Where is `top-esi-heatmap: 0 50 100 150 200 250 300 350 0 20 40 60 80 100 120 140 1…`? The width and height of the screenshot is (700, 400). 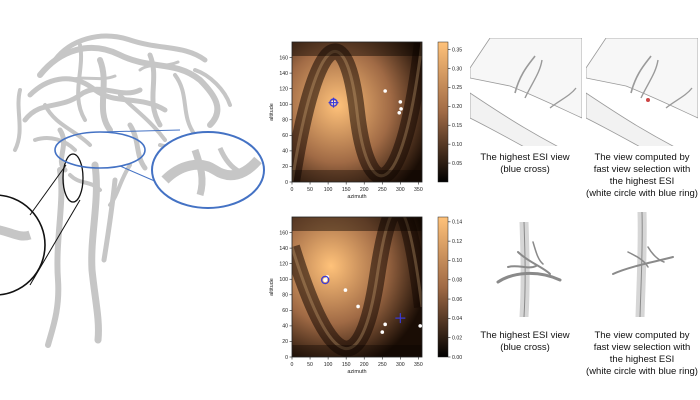
top-esi-heatmap: 0 50 100 150 200 250 300 350 0 20 40 60 80 100 120 140 1… is located at coordinates (365, 120).